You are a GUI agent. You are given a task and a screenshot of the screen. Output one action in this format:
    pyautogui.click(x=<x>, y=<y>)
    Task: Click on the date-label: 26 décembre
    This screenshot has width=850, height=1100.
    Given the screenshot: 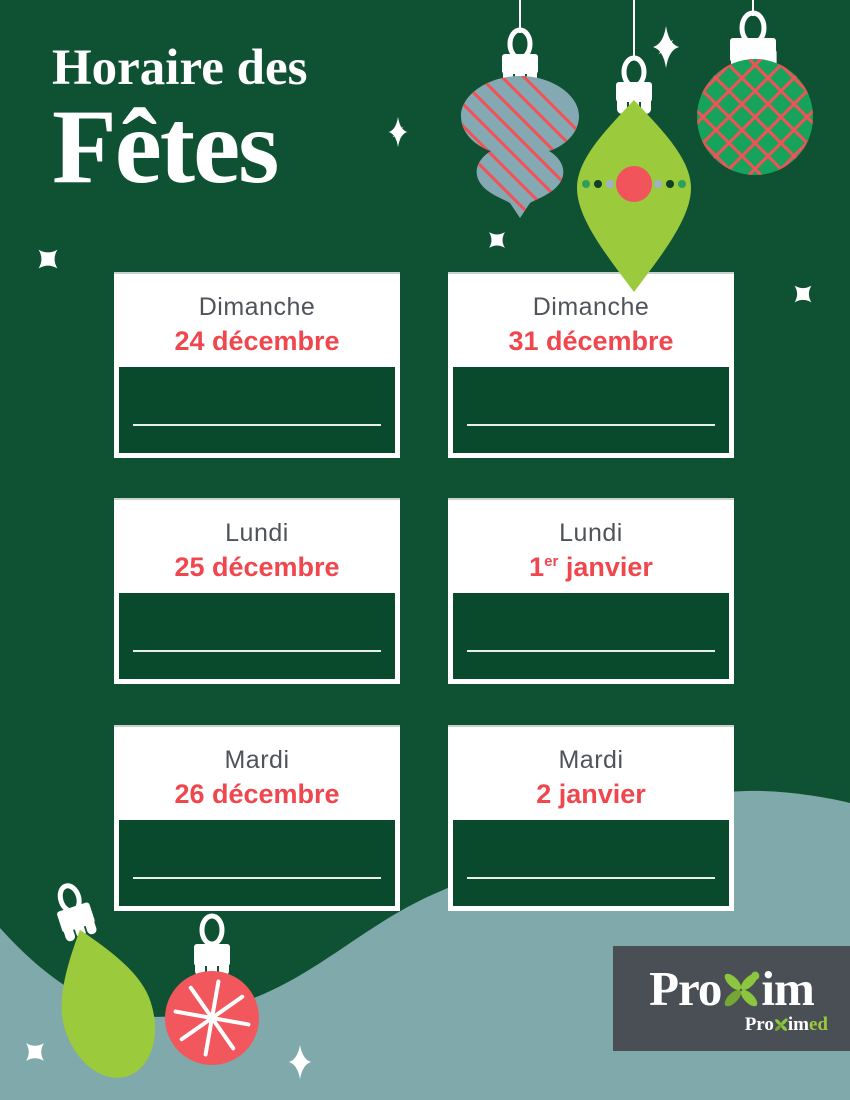 What is the action you would take?
    pyautogui.click(x=257, y=794)
    